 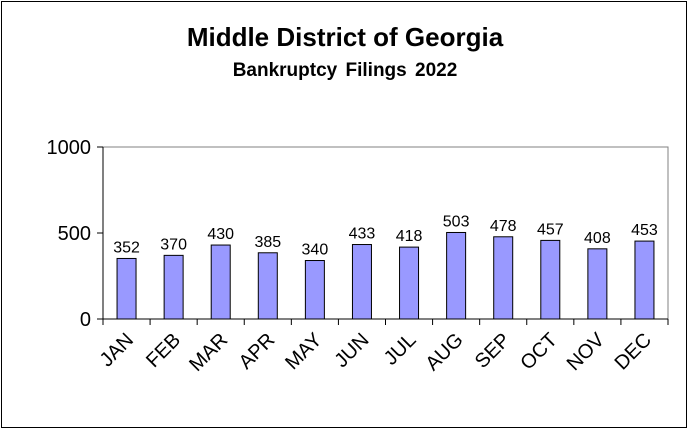 What do you see at coordinates (550, 229) in the screenshot?
I see `data-label: 457` at bounding box center [550, 229].